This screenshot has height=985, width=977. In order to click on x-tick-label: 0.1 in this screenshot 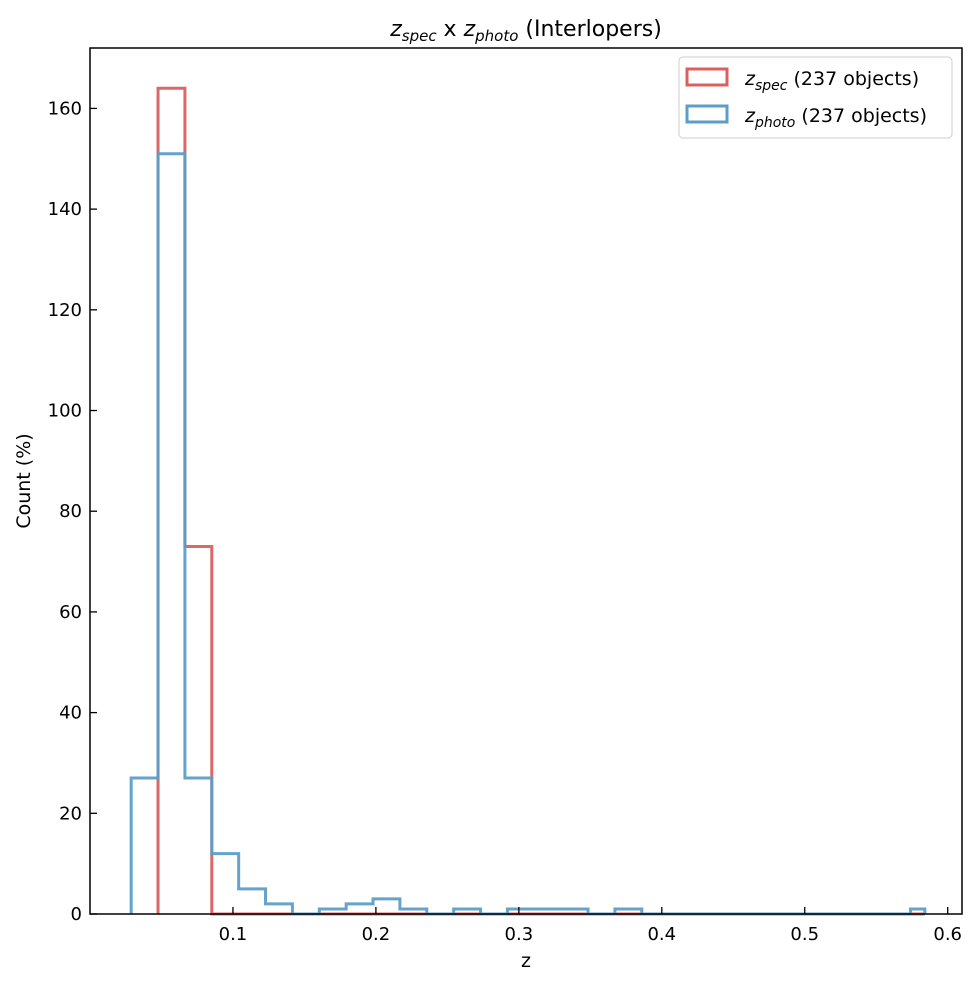, I will do `click(233, 934)`.